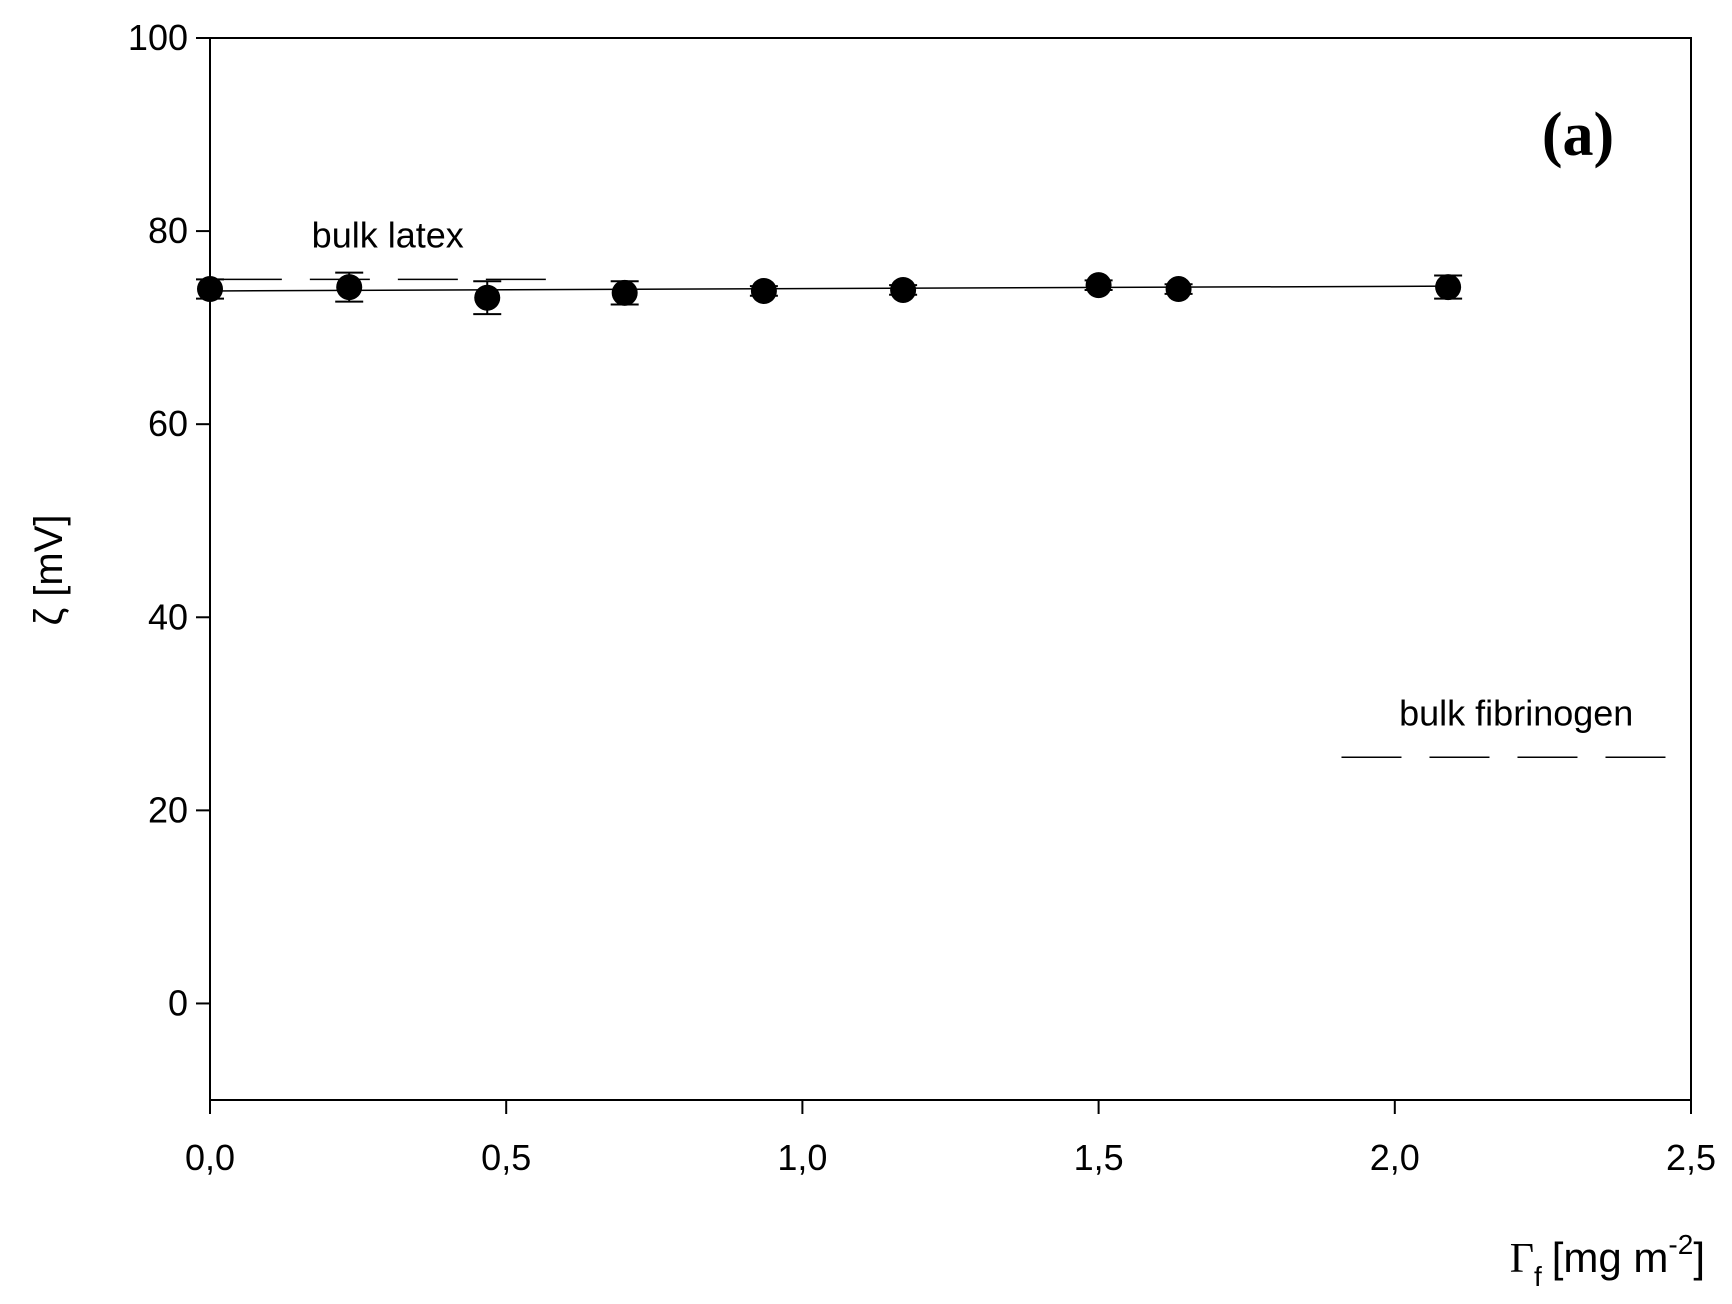  What do you see at coordinates (1691, 1157) in the screenshot?
I see `x-tick-label: 2,5` at bounding box center [1691, 1157].